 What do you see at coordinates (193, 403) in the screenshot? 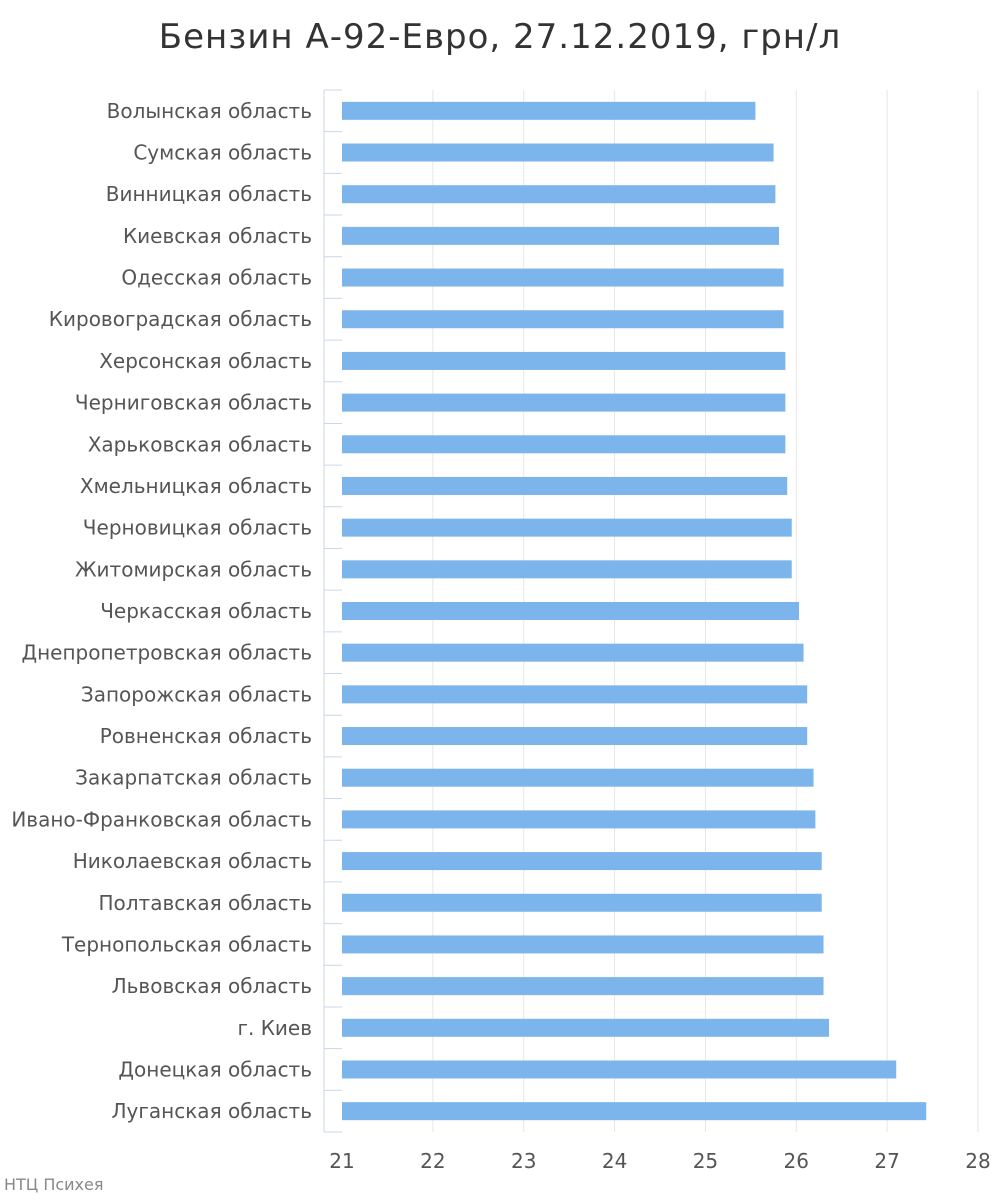
I see `category-label: Черниговская область` at bounding box center [193, 403].